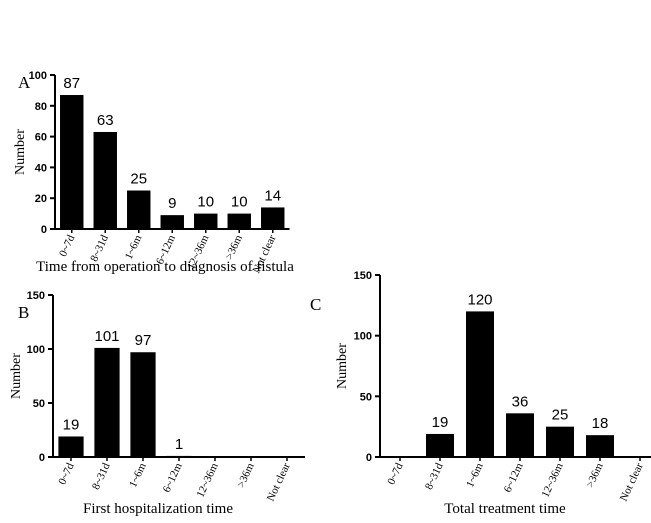 The width and height of the screenshot is (651, 523). What do you see at coordinates (520, 401) in the screenshot?
I see `value-label: 36` at bounding box center [520, 401].